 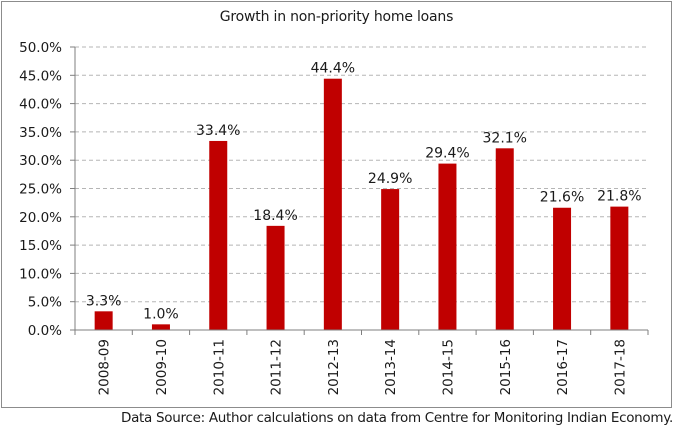 I want to click on x-tick-label: 2008-09, so click(x=105, y=367).